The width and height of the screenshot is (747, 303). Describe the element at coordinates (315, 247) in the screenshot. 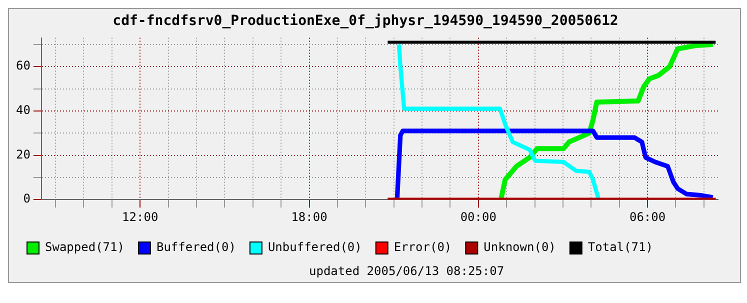

I see `legend-label: Unbuffered(0)` at that location.